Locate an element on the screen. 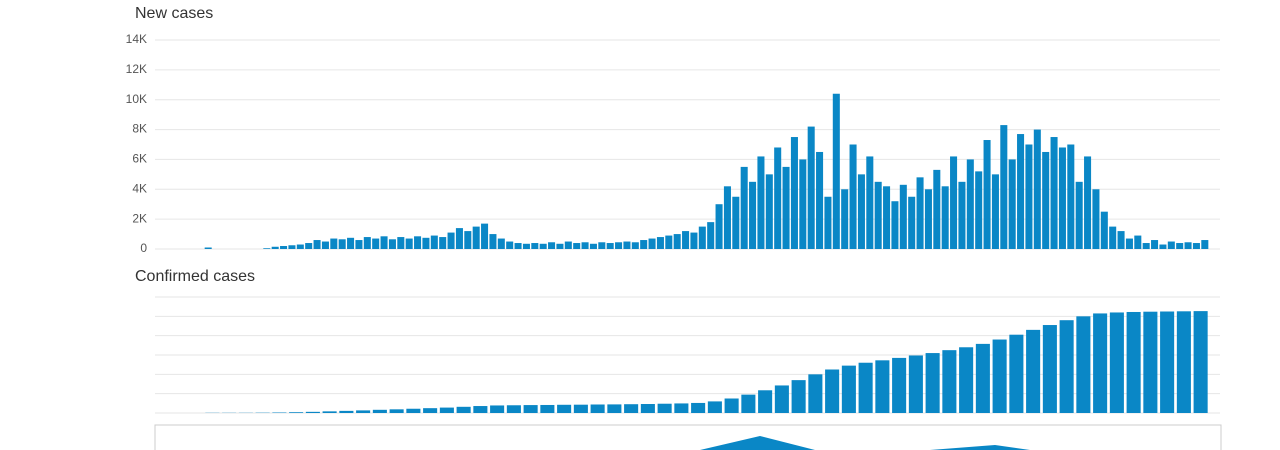 The width and height of the screenshot is (1280, 450). y-tick-label: 0 is located at coordinates (143, 248).